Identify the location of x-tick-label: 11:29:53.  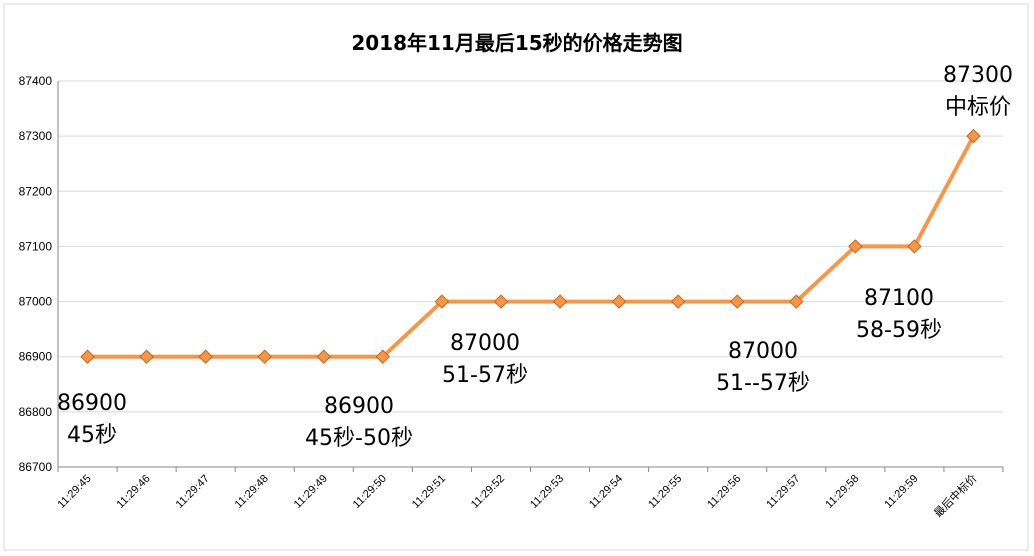
(547, 492).